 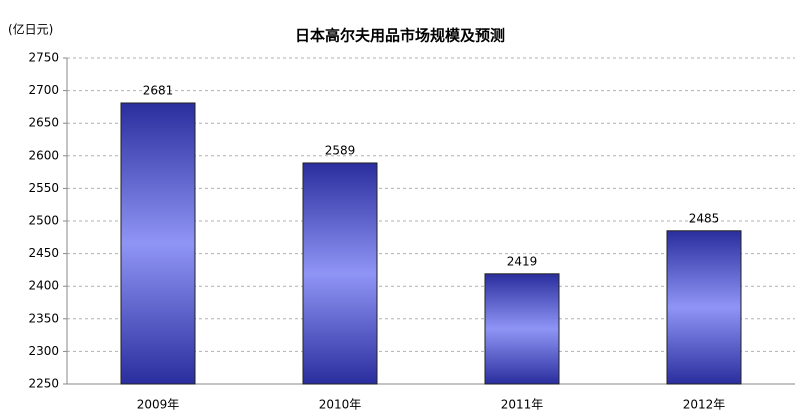 I want to click on y-tick-label: 2300, so click(x=43, y=351).